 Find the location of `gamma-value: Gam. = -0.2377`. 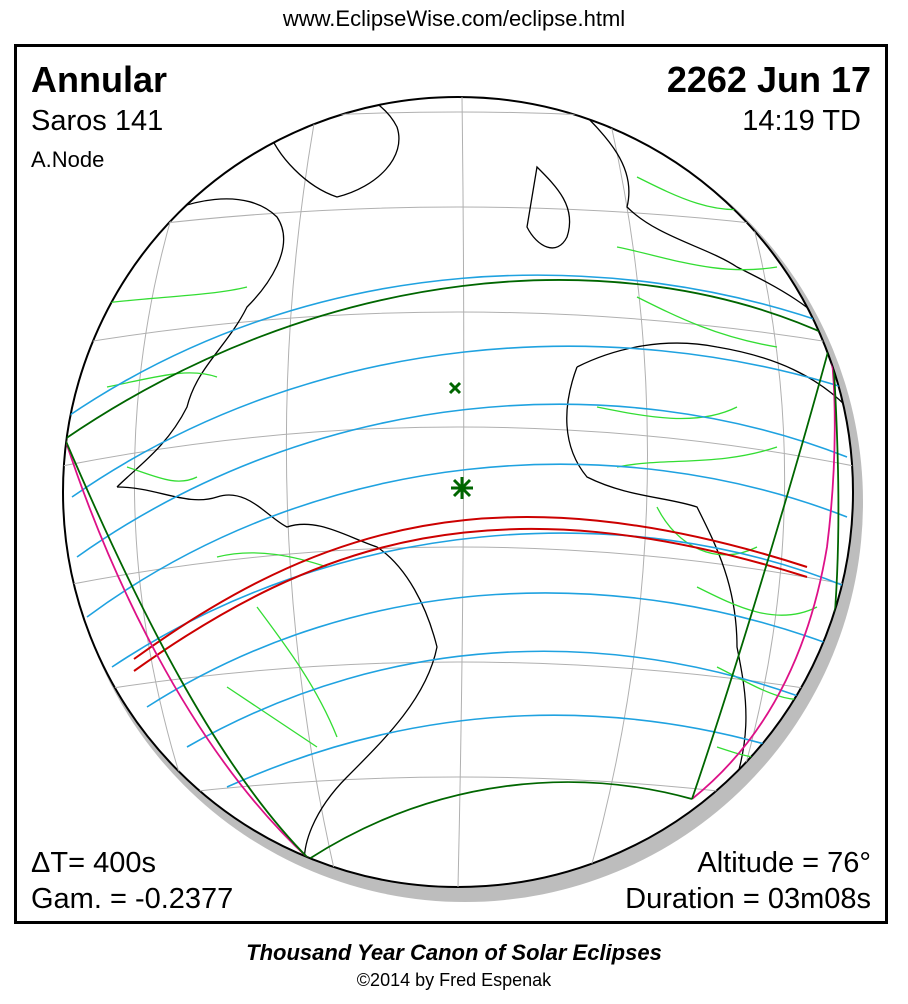

gamma-value: Gam. = -0.2377 is located at coordinates (132, 899).